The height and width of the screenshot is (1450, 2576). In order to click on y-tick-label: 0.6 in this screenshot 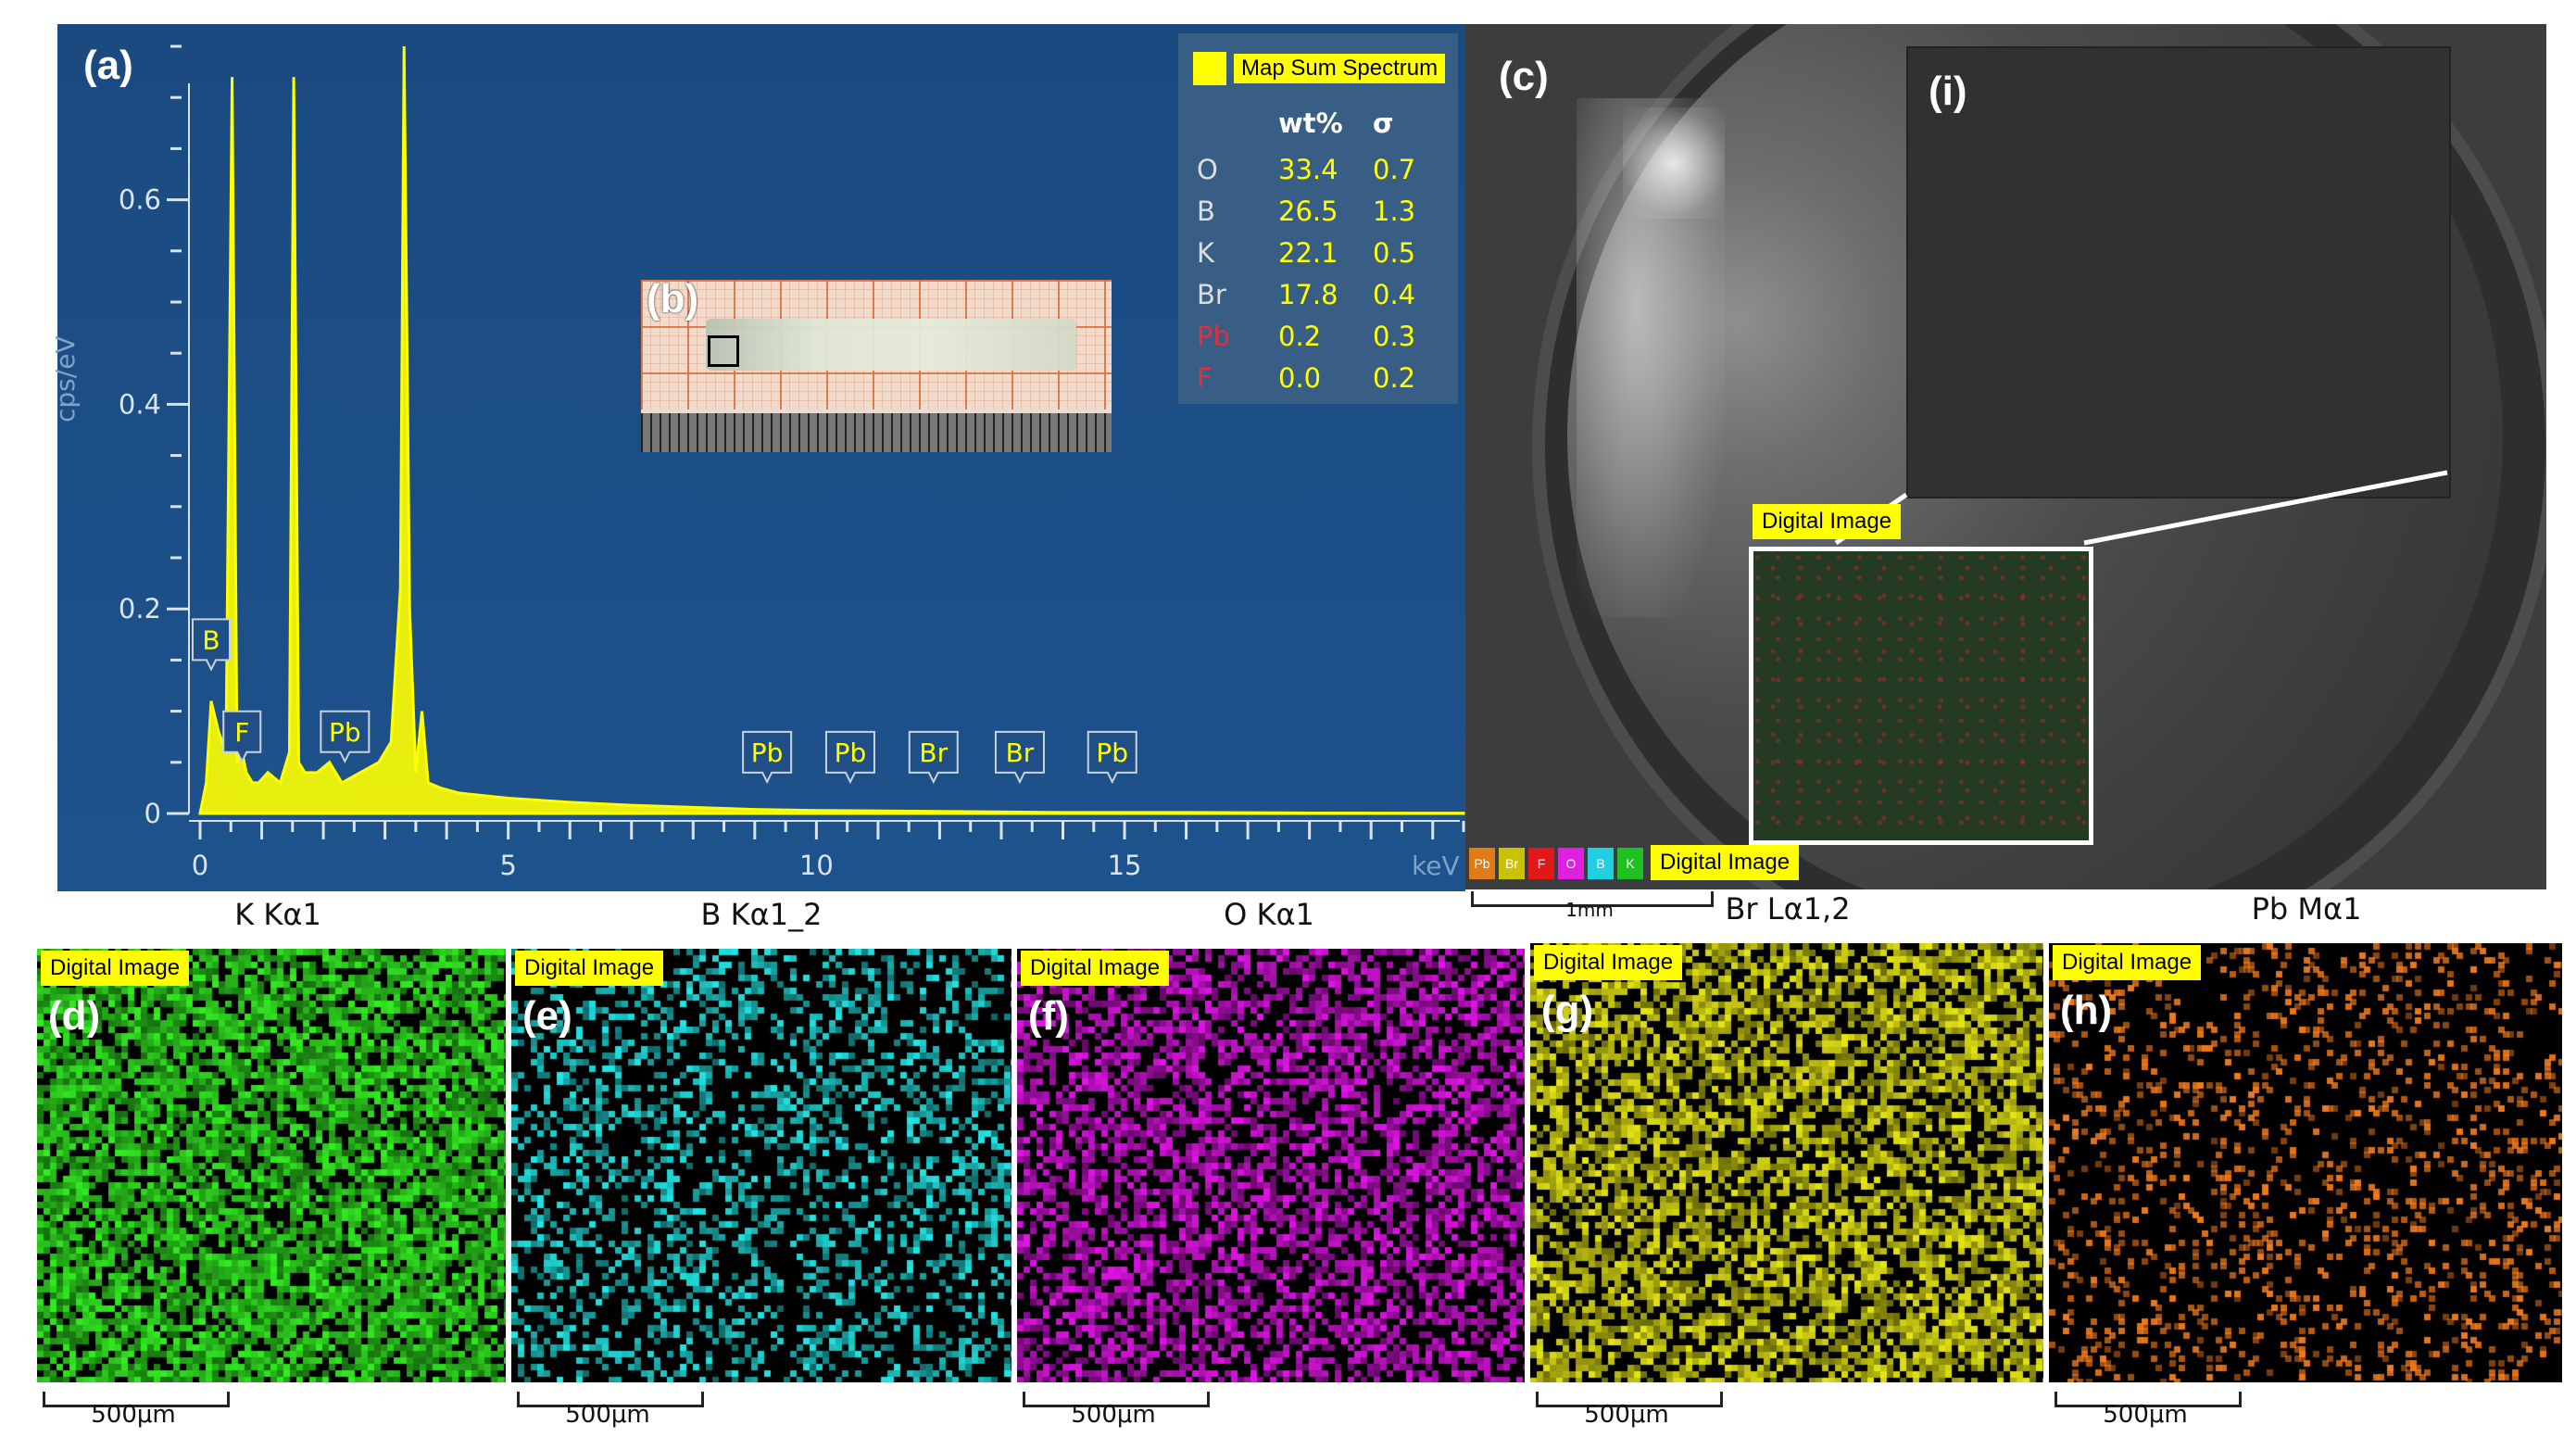, I will do `click(140, 200)`.